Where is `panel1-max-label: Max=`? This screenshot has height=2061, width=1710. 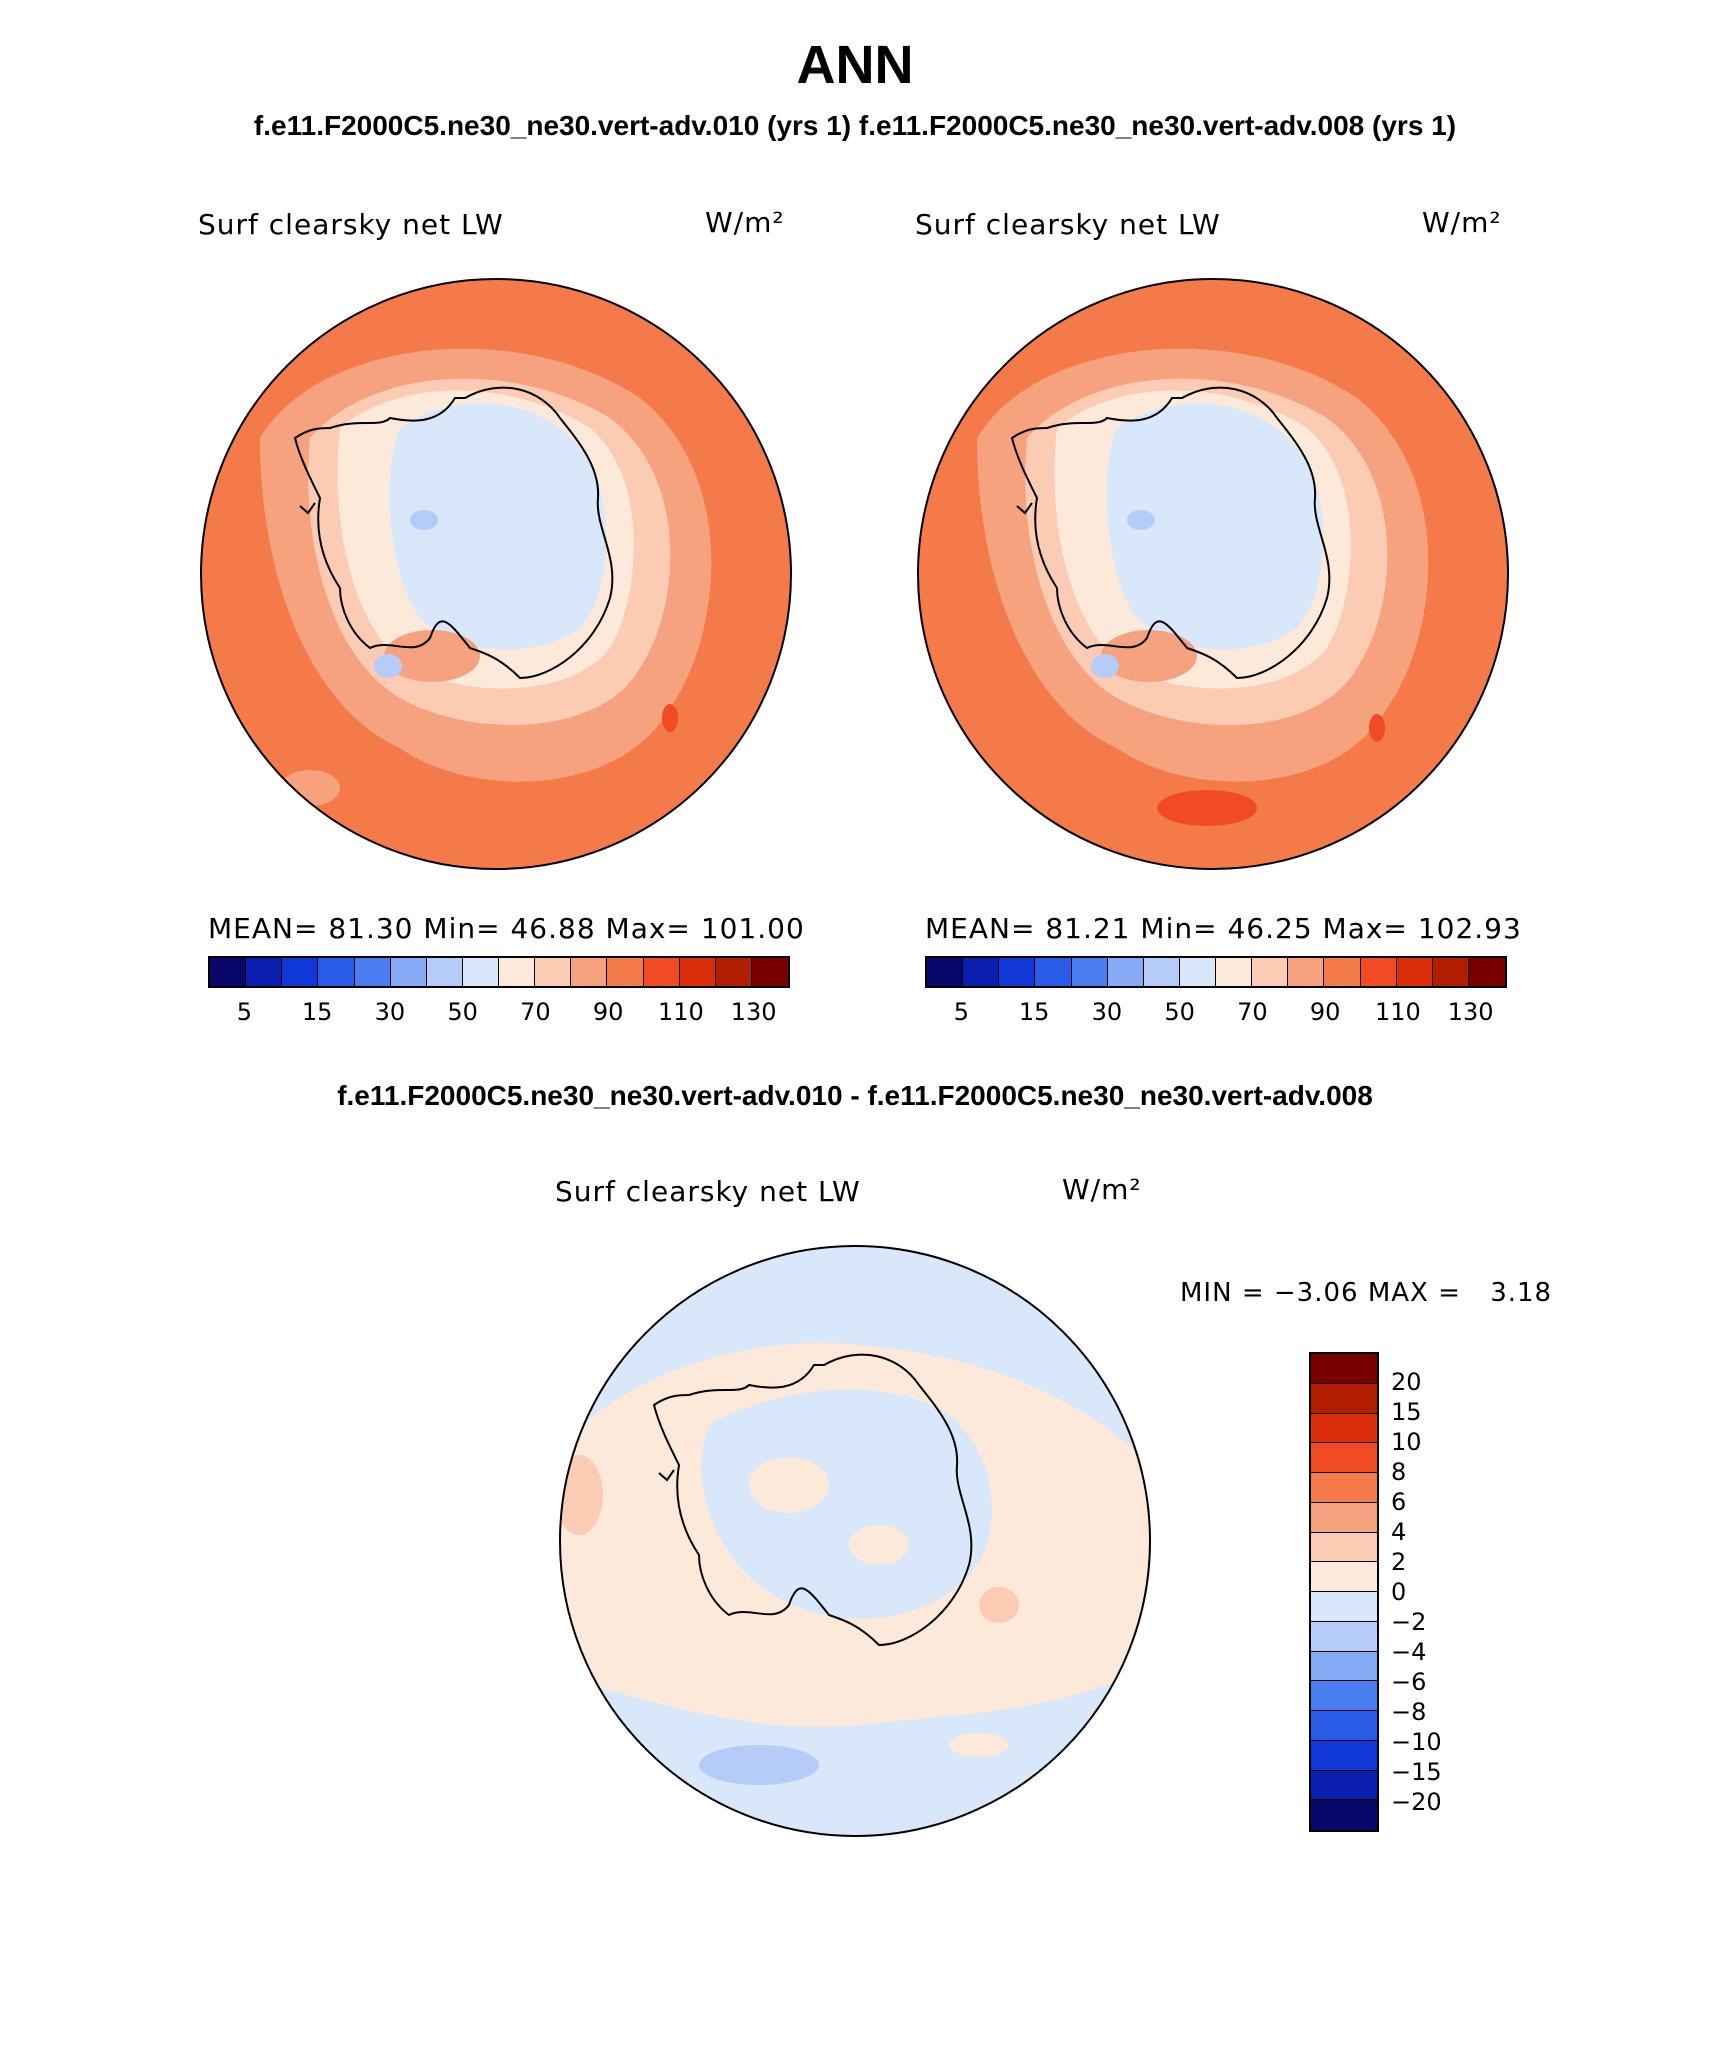 panel1-max-label: Max= is located at coordinates (648, 928).